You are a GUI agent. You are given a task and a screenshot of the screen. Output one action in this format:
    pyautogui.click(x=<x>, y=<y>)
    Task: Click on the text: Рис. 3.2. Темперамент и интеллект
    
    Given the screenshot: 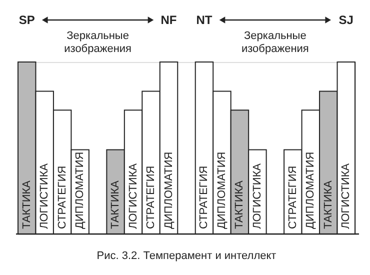 What is the action you would take?
    pyautogui.click(x=186, y=256)
    